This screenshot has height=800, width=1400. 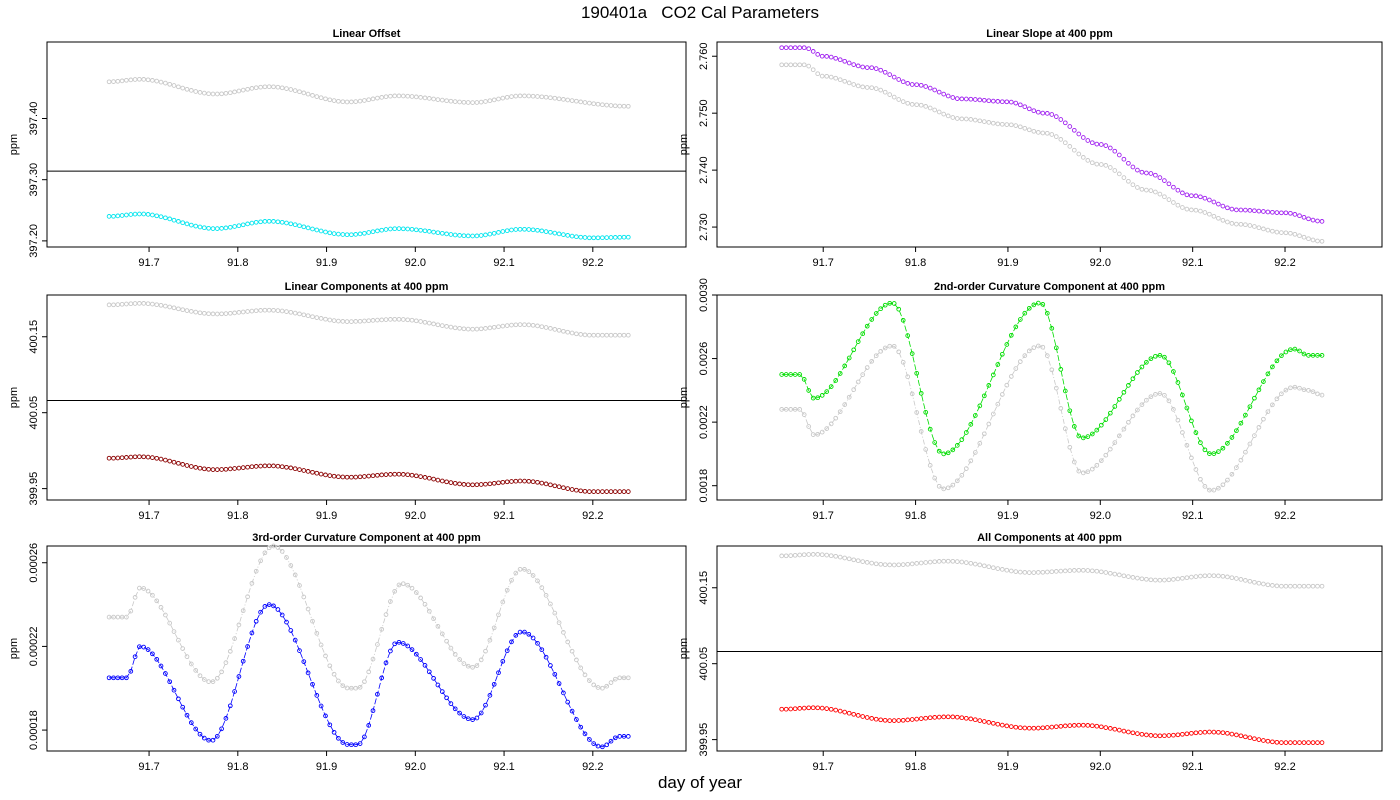 I want to click on series-linear, so click(x=368, y=474).